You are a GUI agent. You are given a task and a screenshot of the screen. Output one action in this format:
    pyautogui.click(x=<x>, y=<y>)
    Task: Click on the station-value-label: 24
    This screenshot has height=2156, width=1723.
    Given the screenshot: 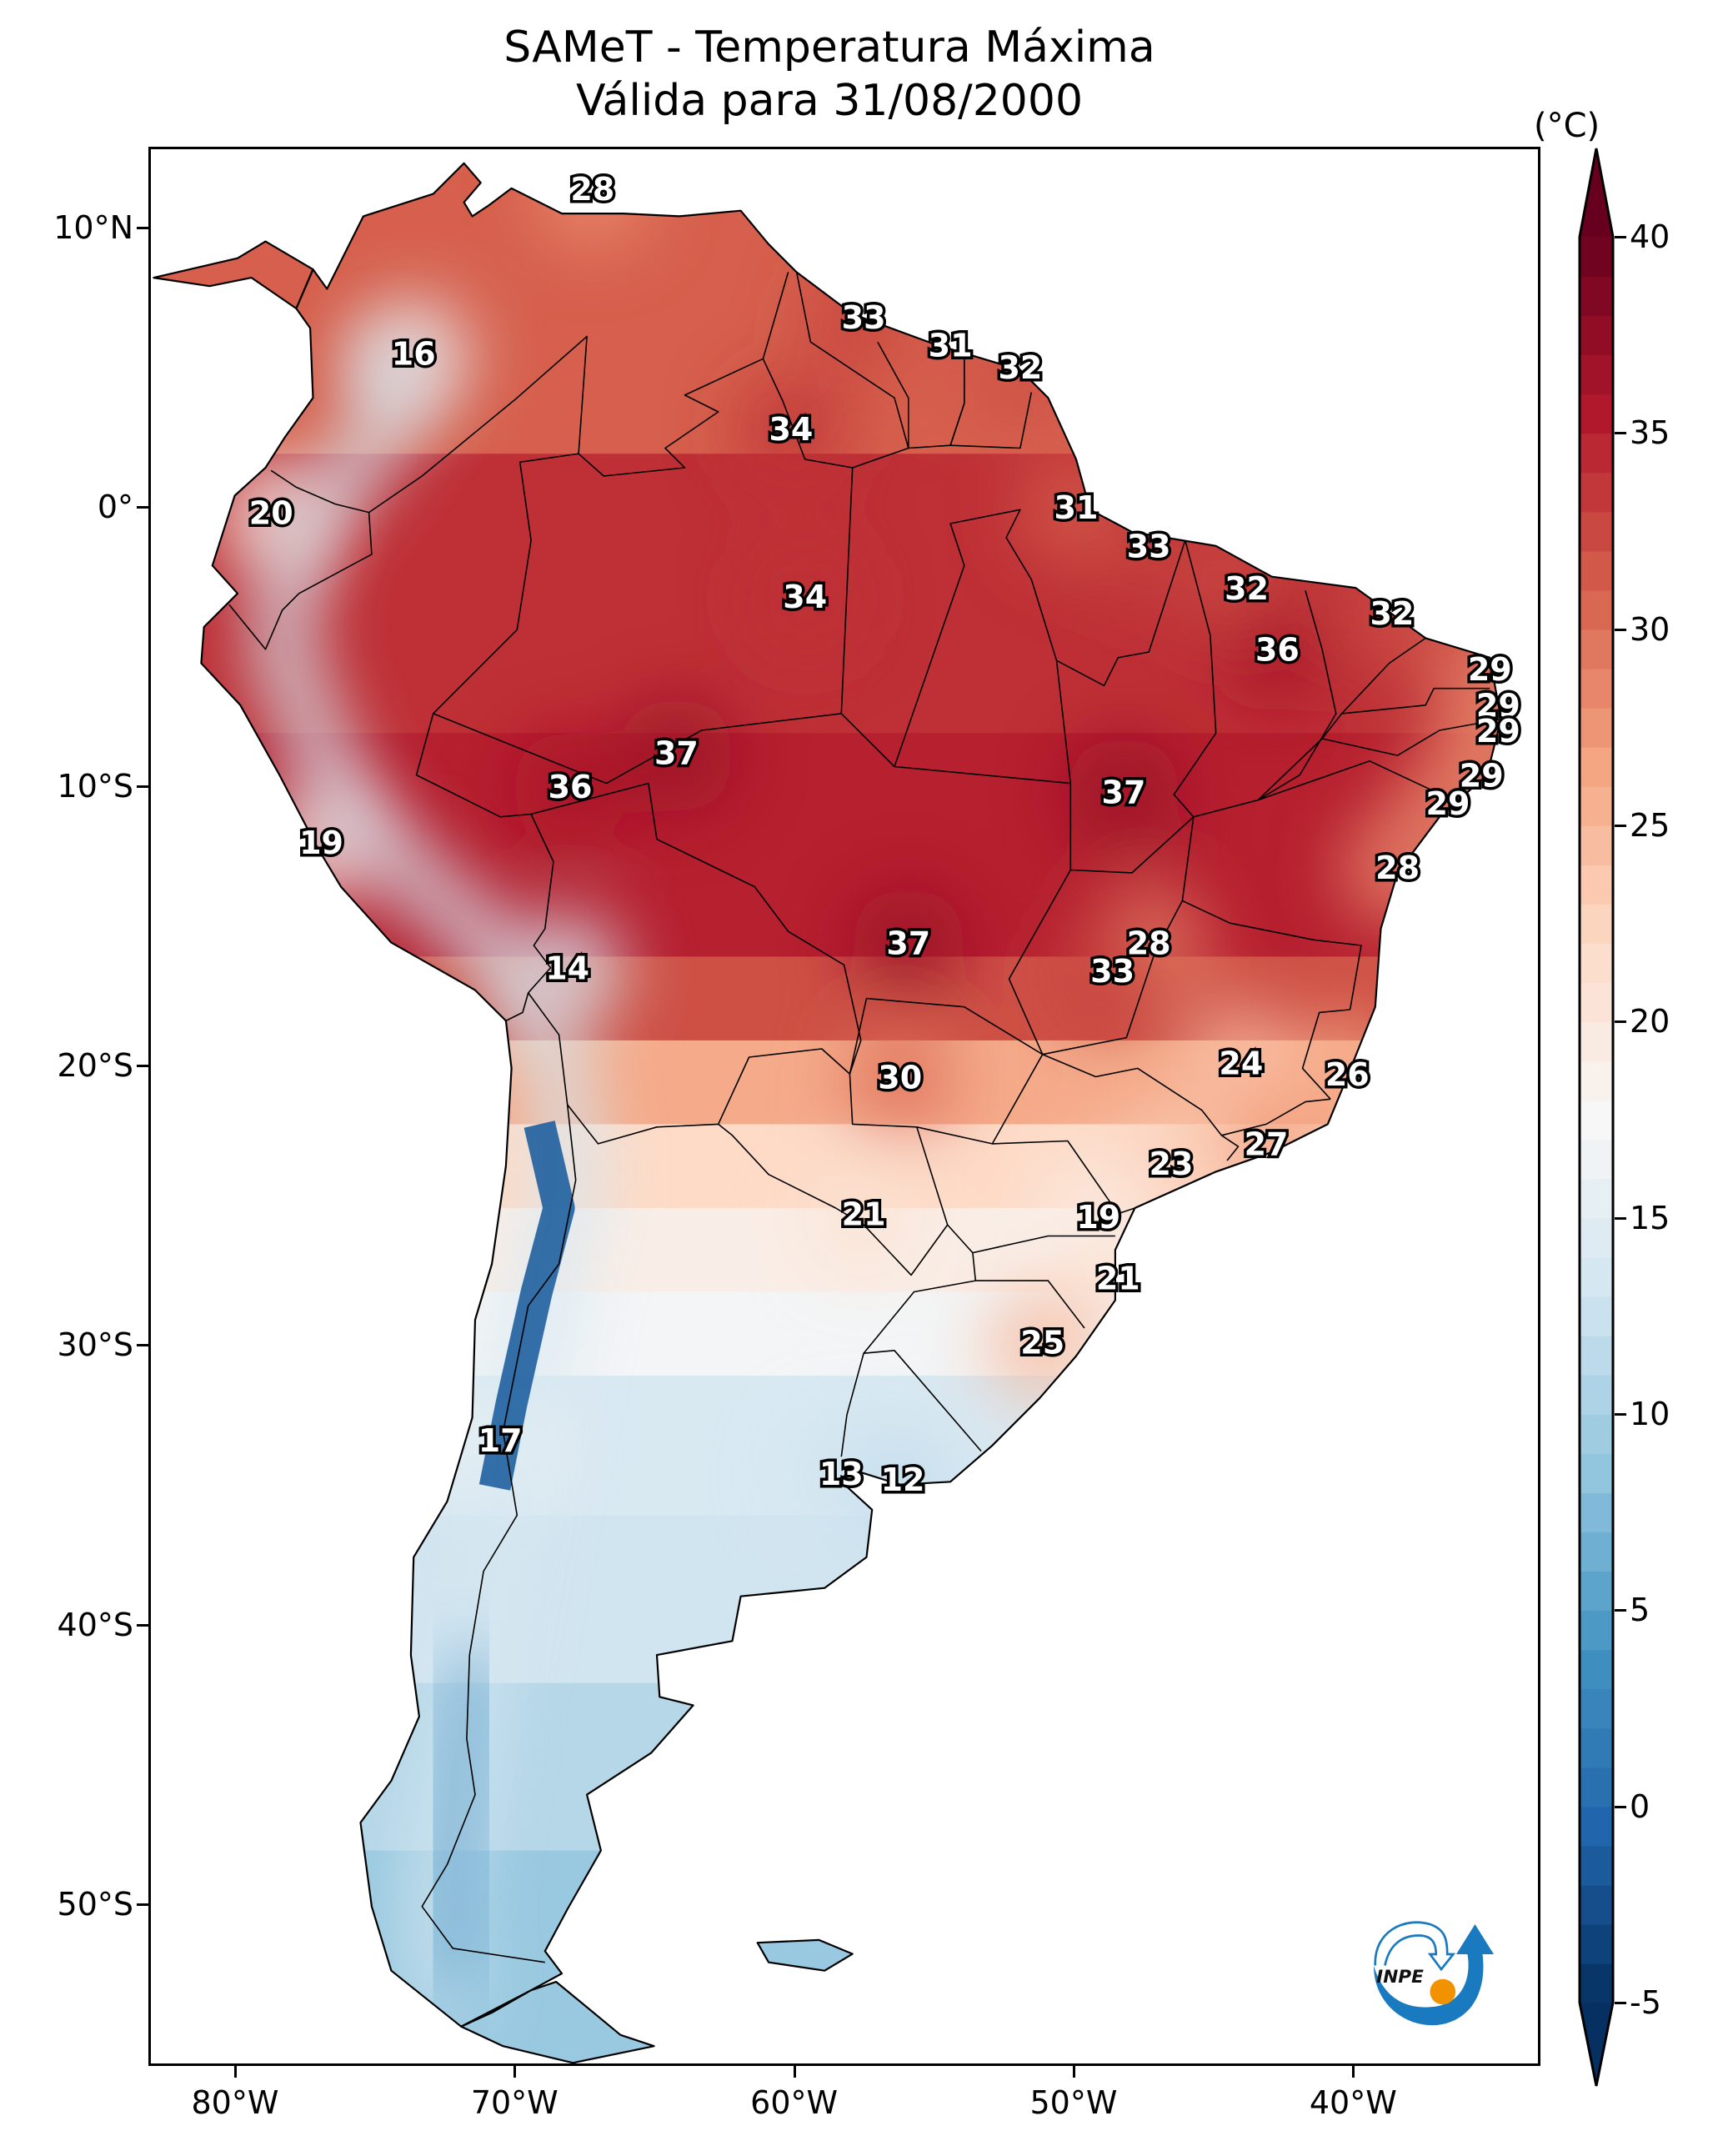 What is the action you would take?
    pyautogui.click(x=1241, y=1064)
    